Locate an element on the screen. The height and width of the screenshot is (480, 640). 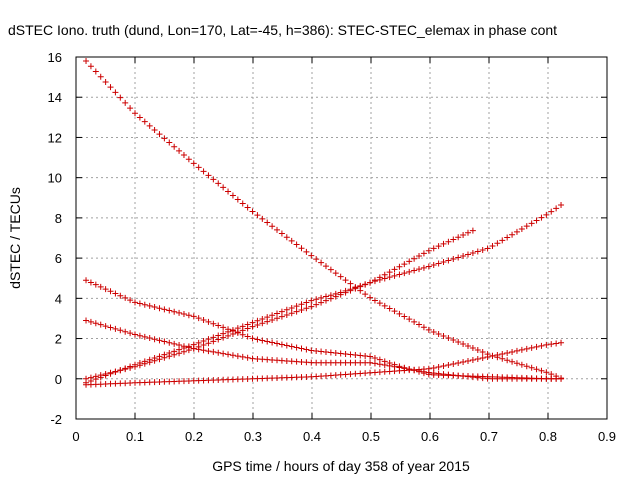
x-tick-label: 0.6 is located at coordinates (430, 436).